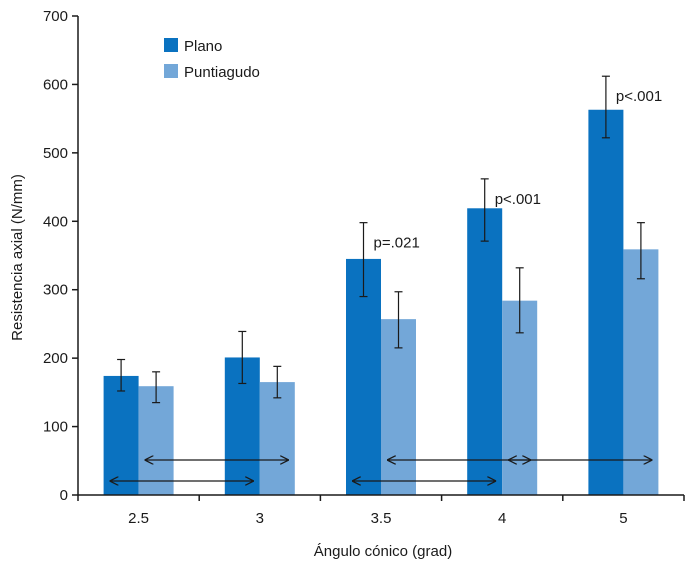 Image resolution: width=691 pixels, height=565 pixels. What do you see at coordinates (55, 84) in the screenshot?
I see `y-tick-label: 600` at bounding box center [55, 84].